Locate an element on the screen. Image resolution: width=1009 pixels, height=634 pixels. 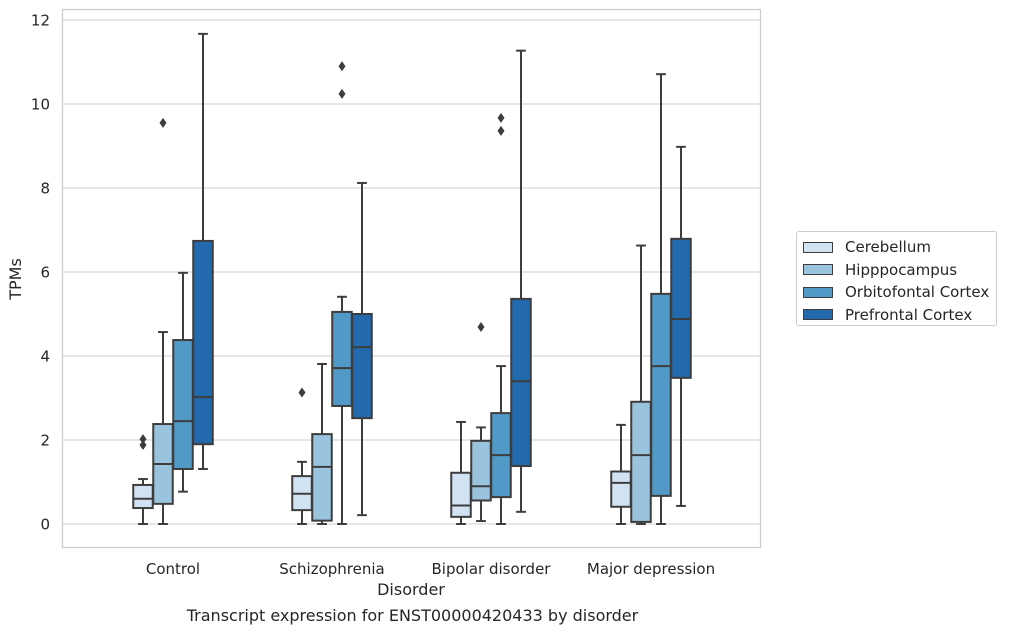
legend-item: Cerebellum is located at coordinates (899, 247).